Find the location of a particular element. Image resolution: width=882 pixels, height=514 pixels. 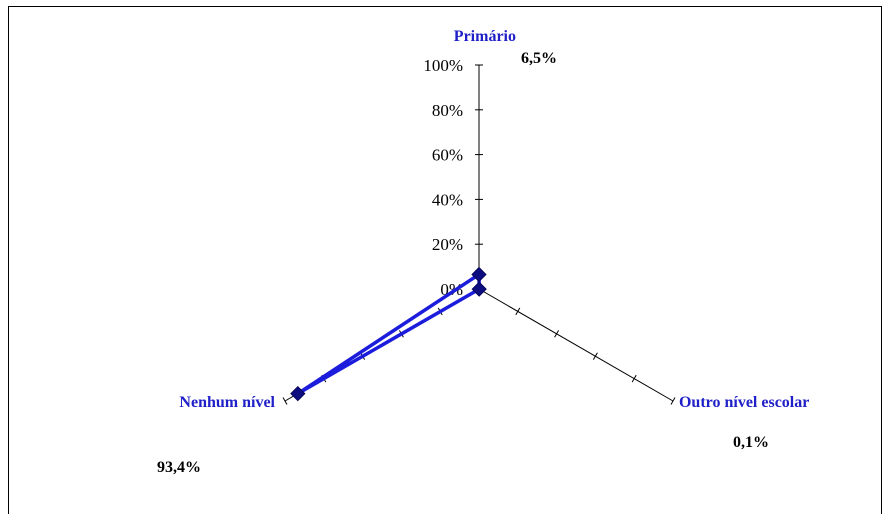

r-tick-label: 60% is located at coordinates (447, 155).